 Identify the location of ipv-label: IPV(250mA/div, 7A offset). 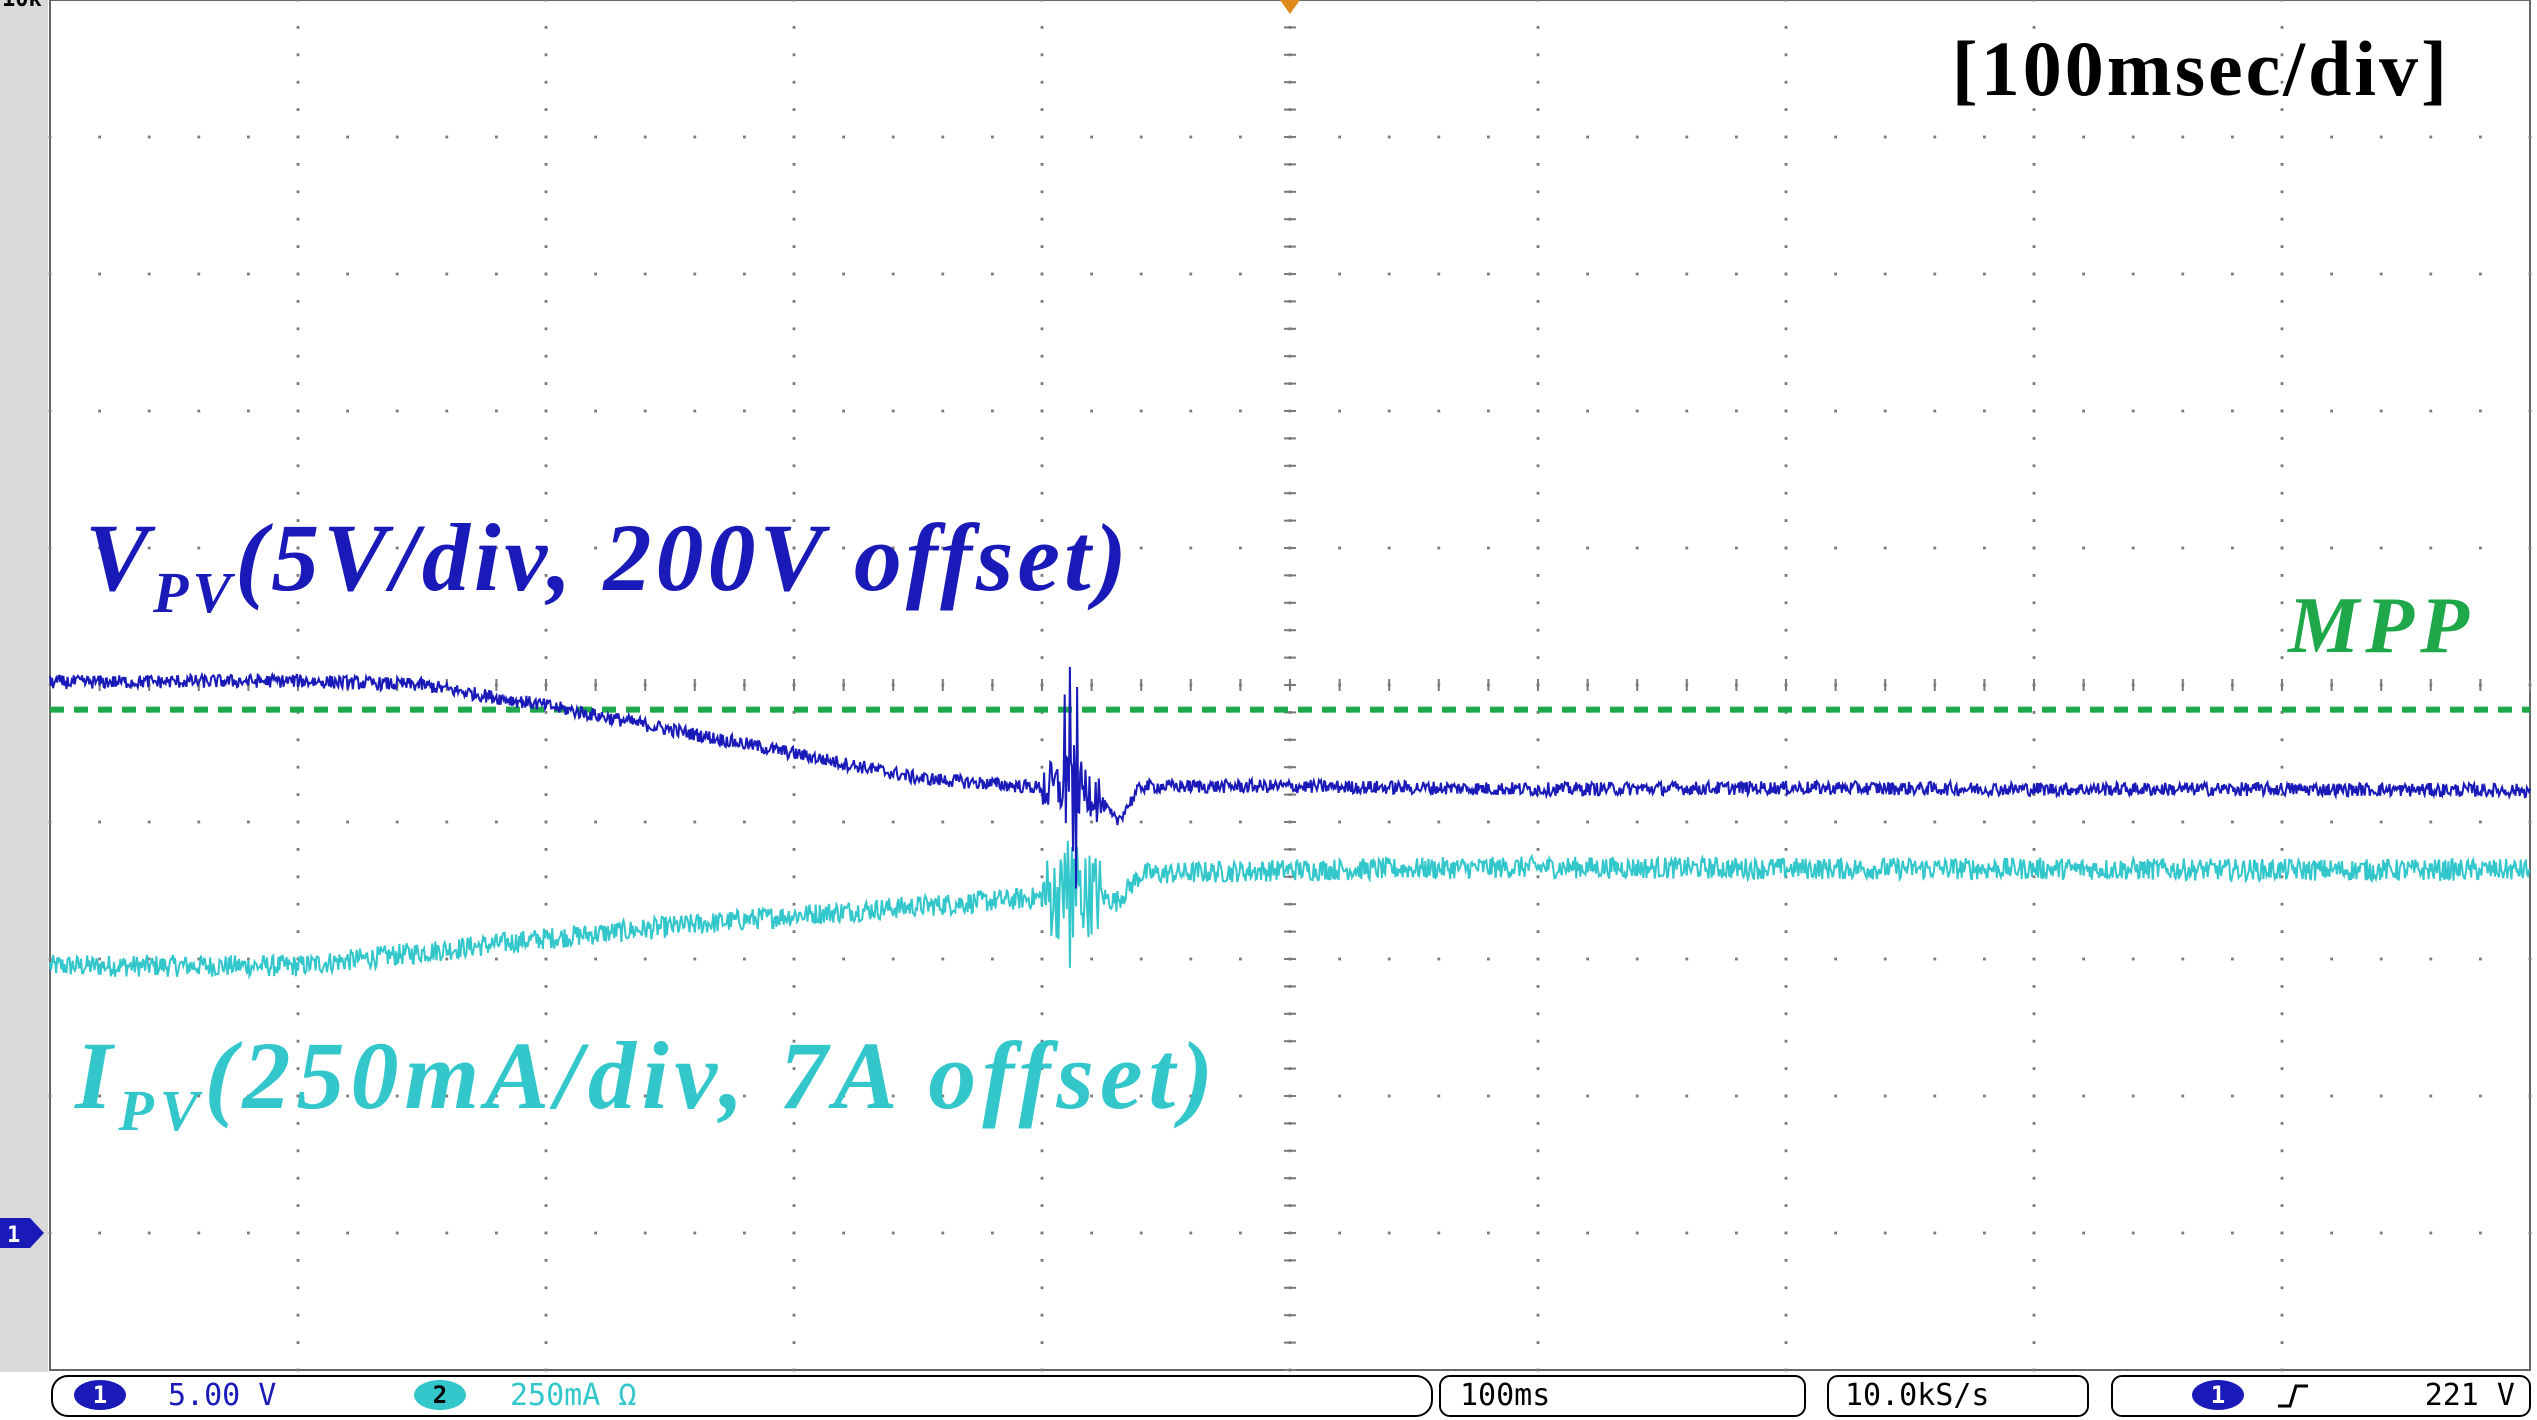
(646, 1082).